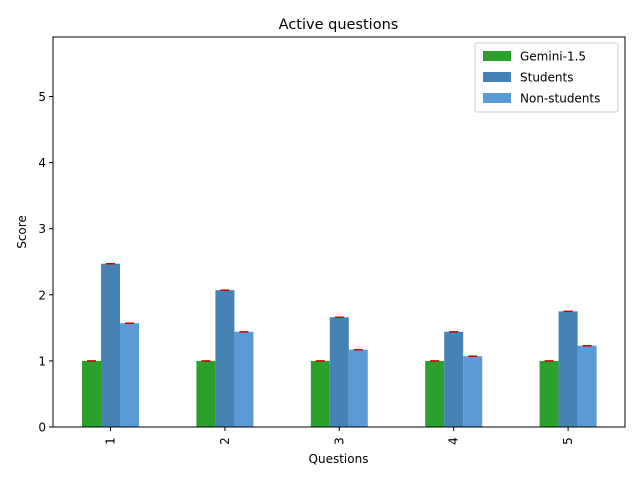 This screenshot has width=640, height=480. What do you see at coordinates (587, 386) in the screenshot?
I see `bar-non-students-q5` at bounding box center [587, 386].